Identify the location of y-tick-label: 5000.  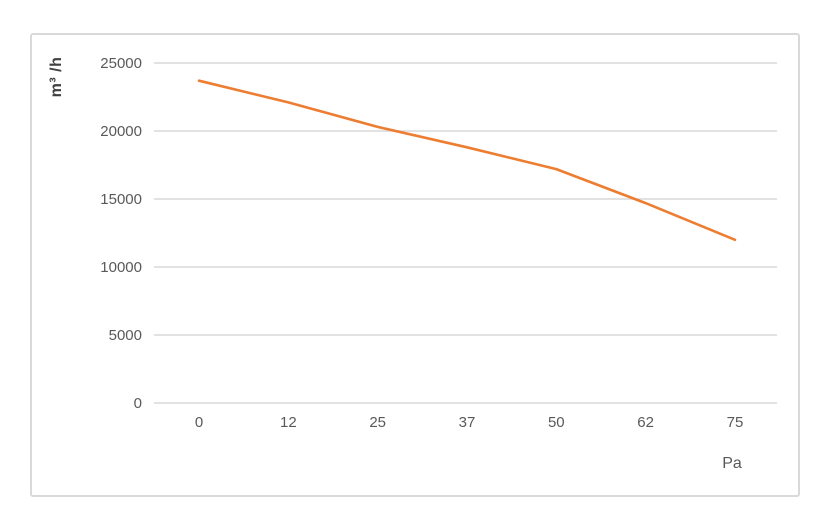
(125, 335).